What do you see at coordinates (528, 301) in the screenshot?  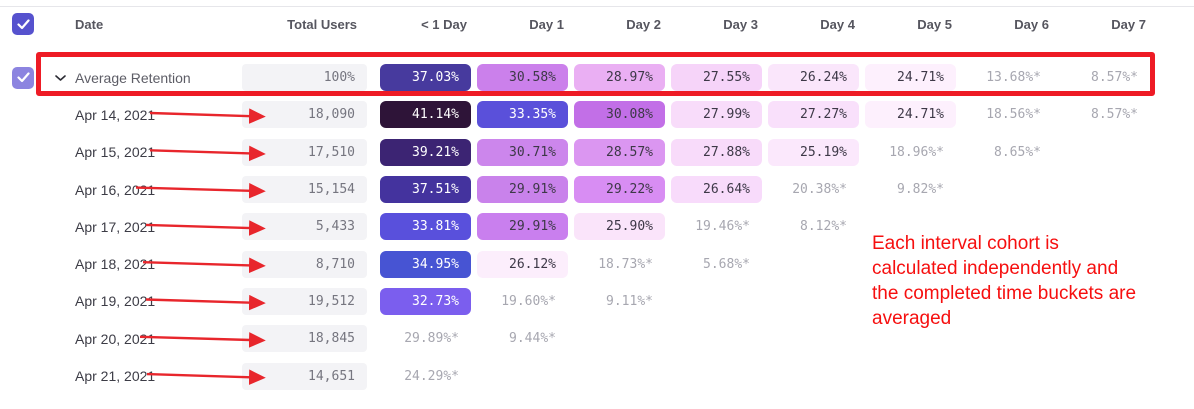 I see `retention-value-incomplete: 19.60%*` at bounding box center [528, 301].